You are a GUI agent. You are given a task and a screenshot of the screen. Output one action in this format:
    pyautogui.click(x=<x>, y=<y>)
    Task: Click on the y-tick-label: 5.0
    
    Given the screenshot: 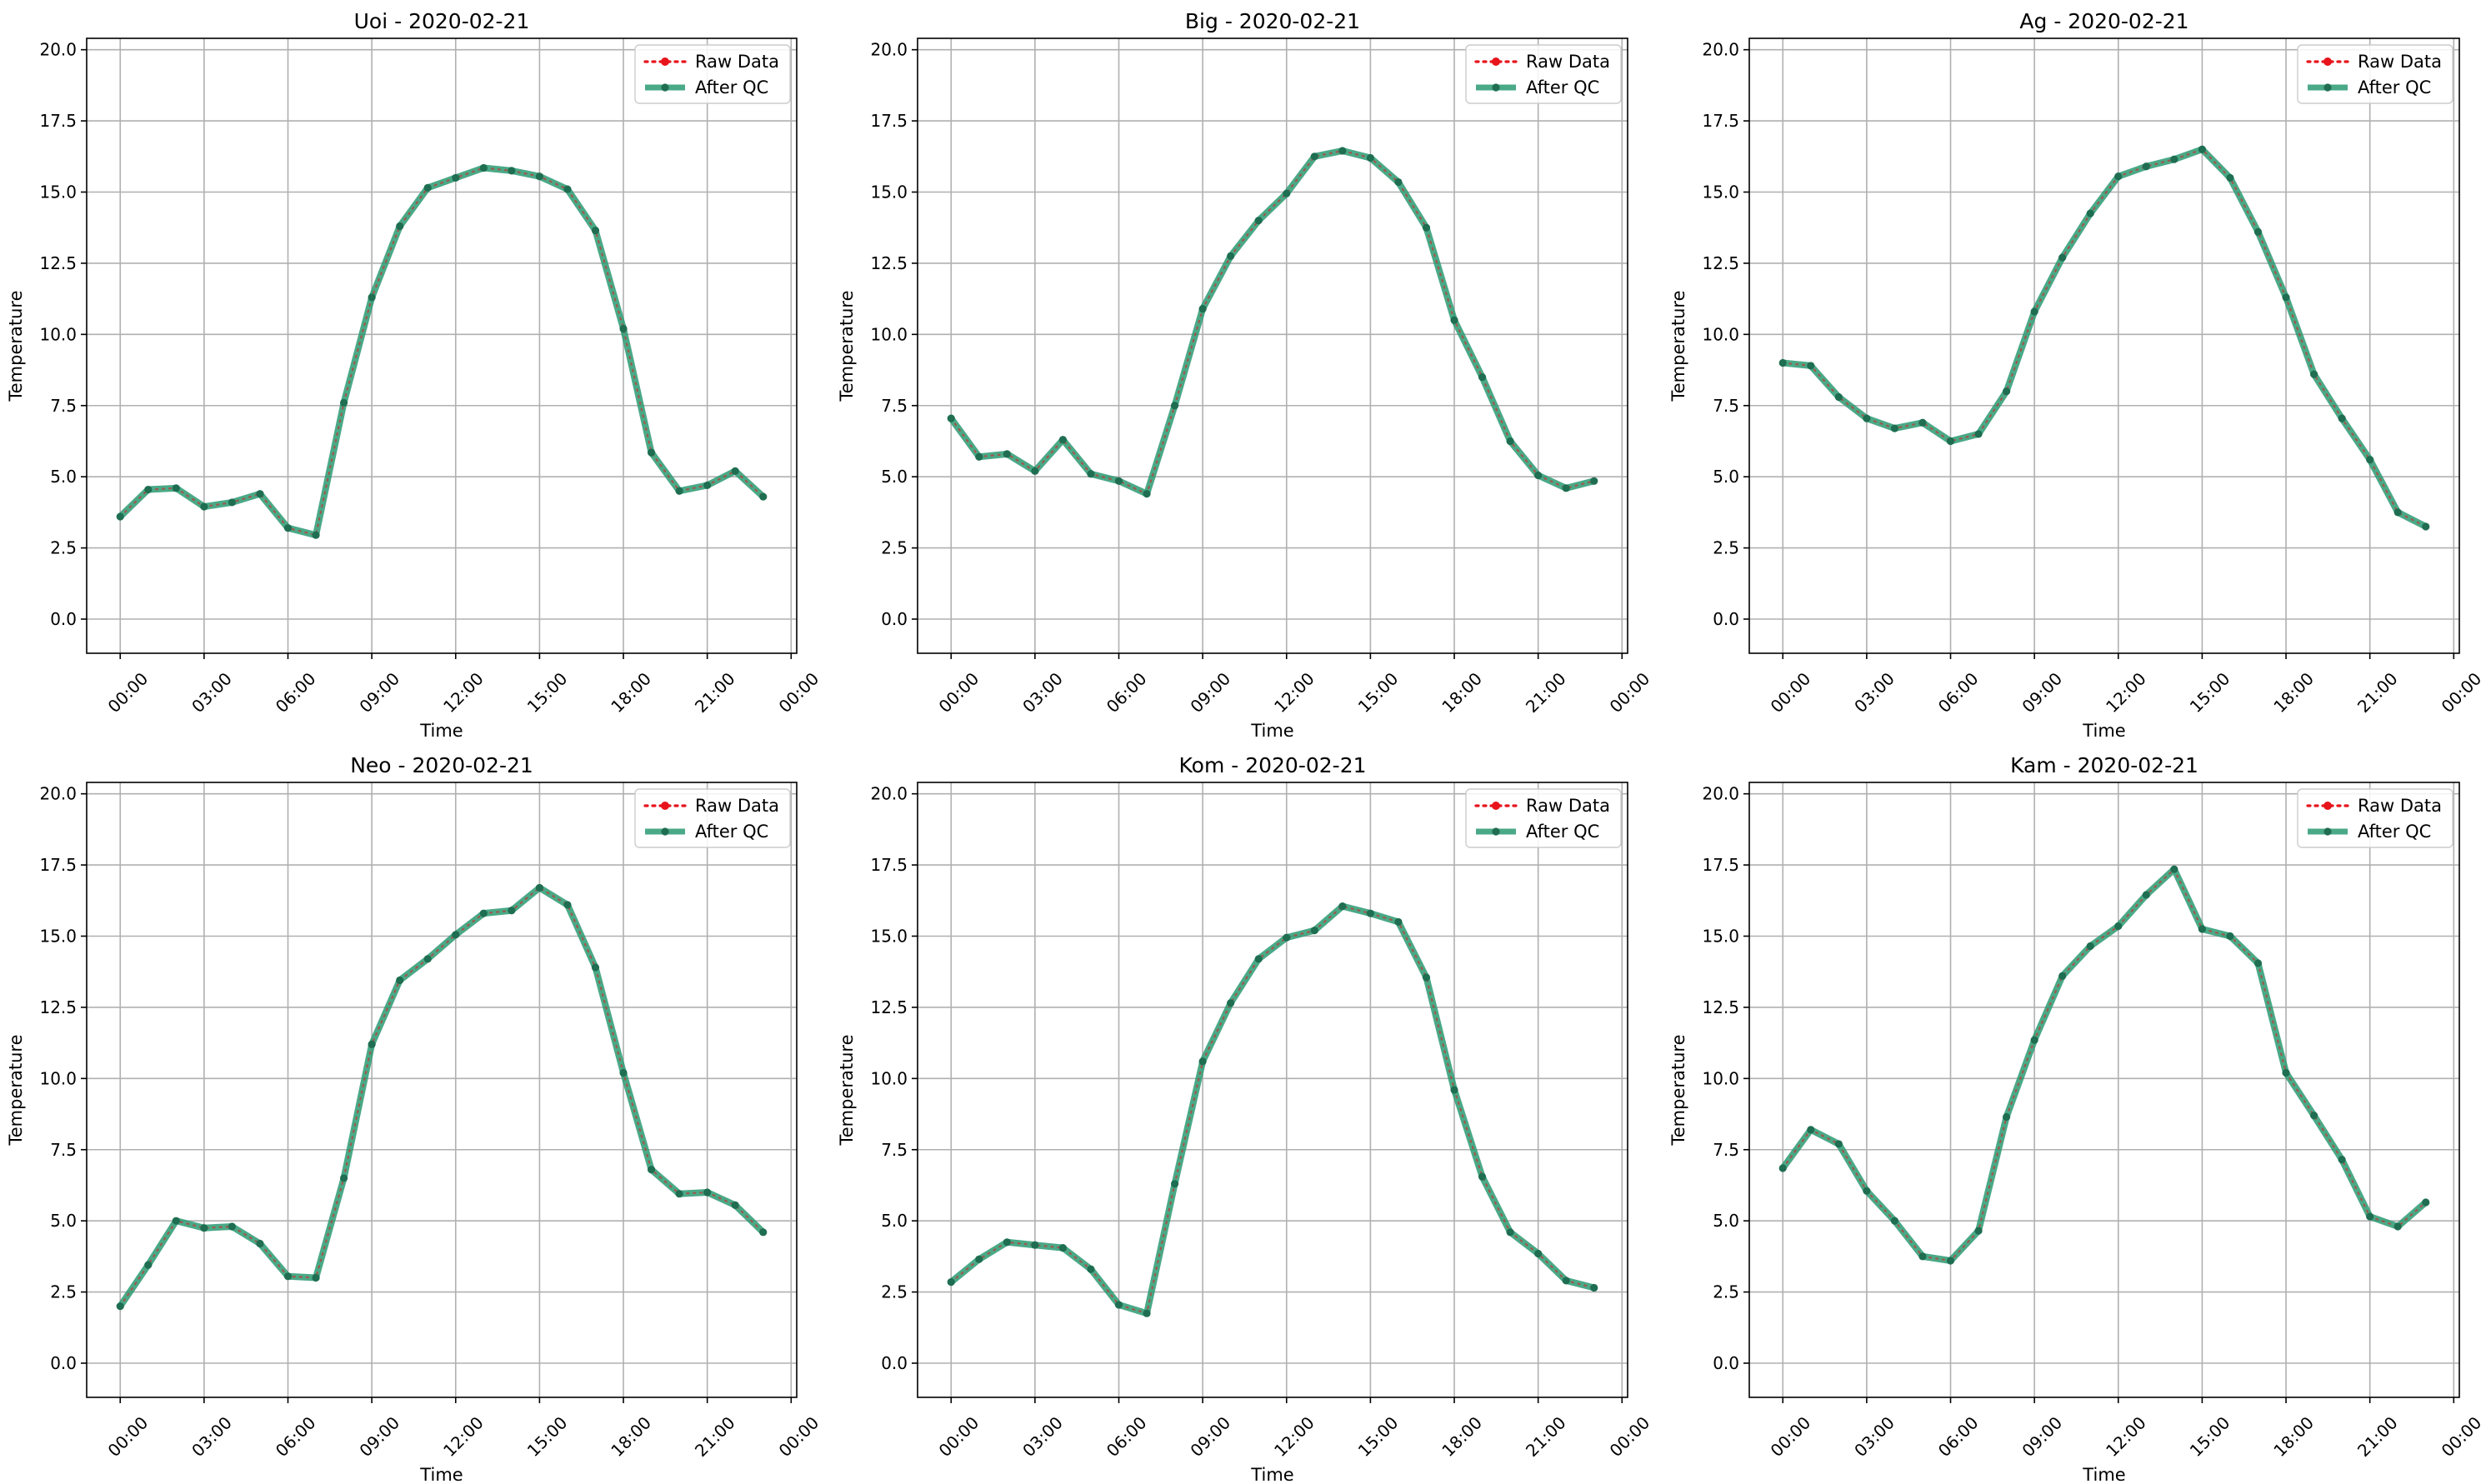 What is the action you would take?
    pyautogui.click(x=894, y=1221)
    